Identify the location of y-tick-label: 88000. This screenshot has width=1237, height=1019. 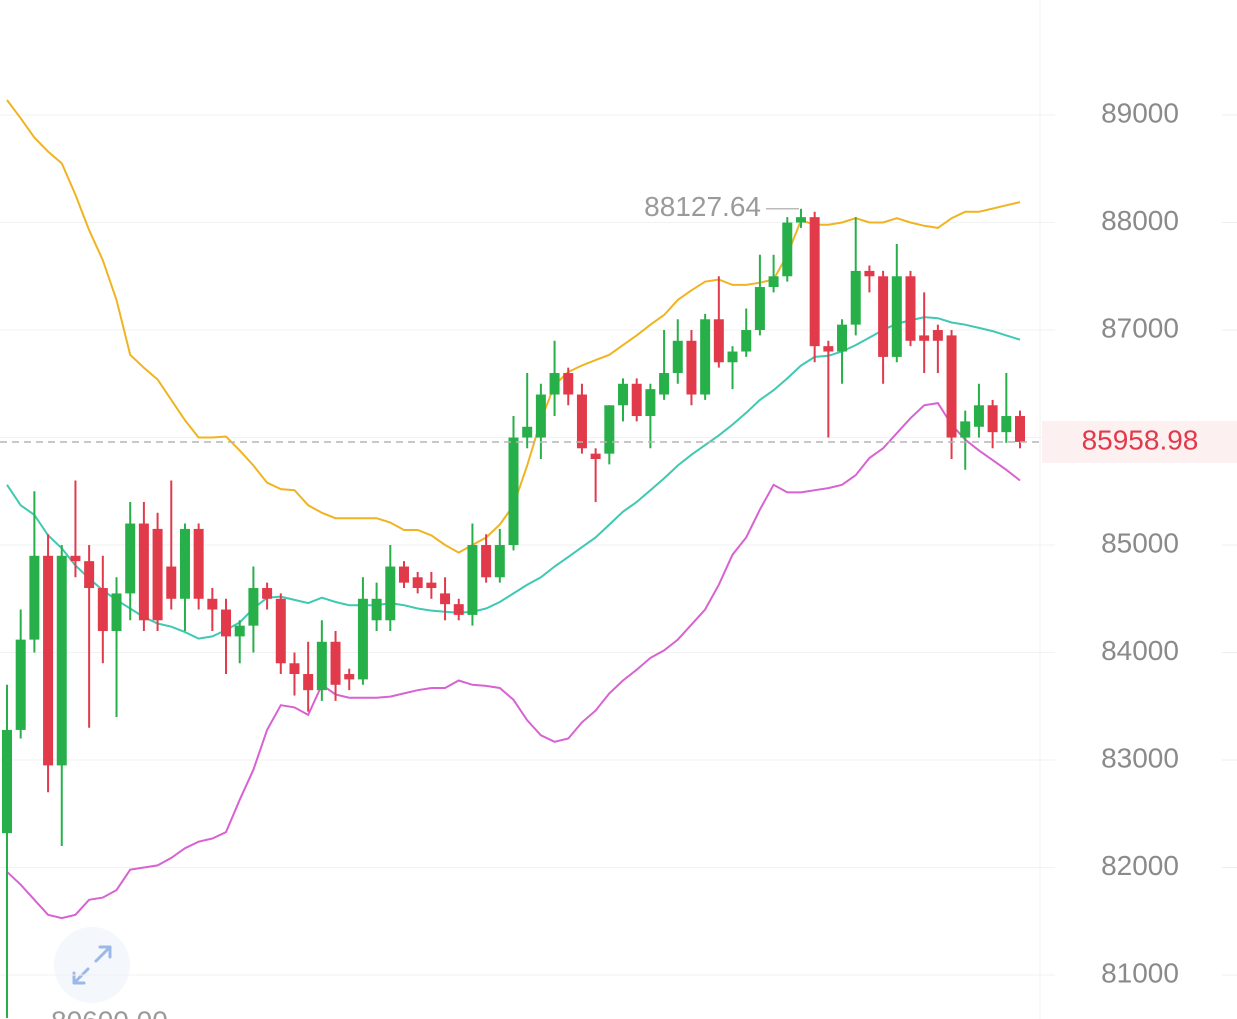
(1140, 220).